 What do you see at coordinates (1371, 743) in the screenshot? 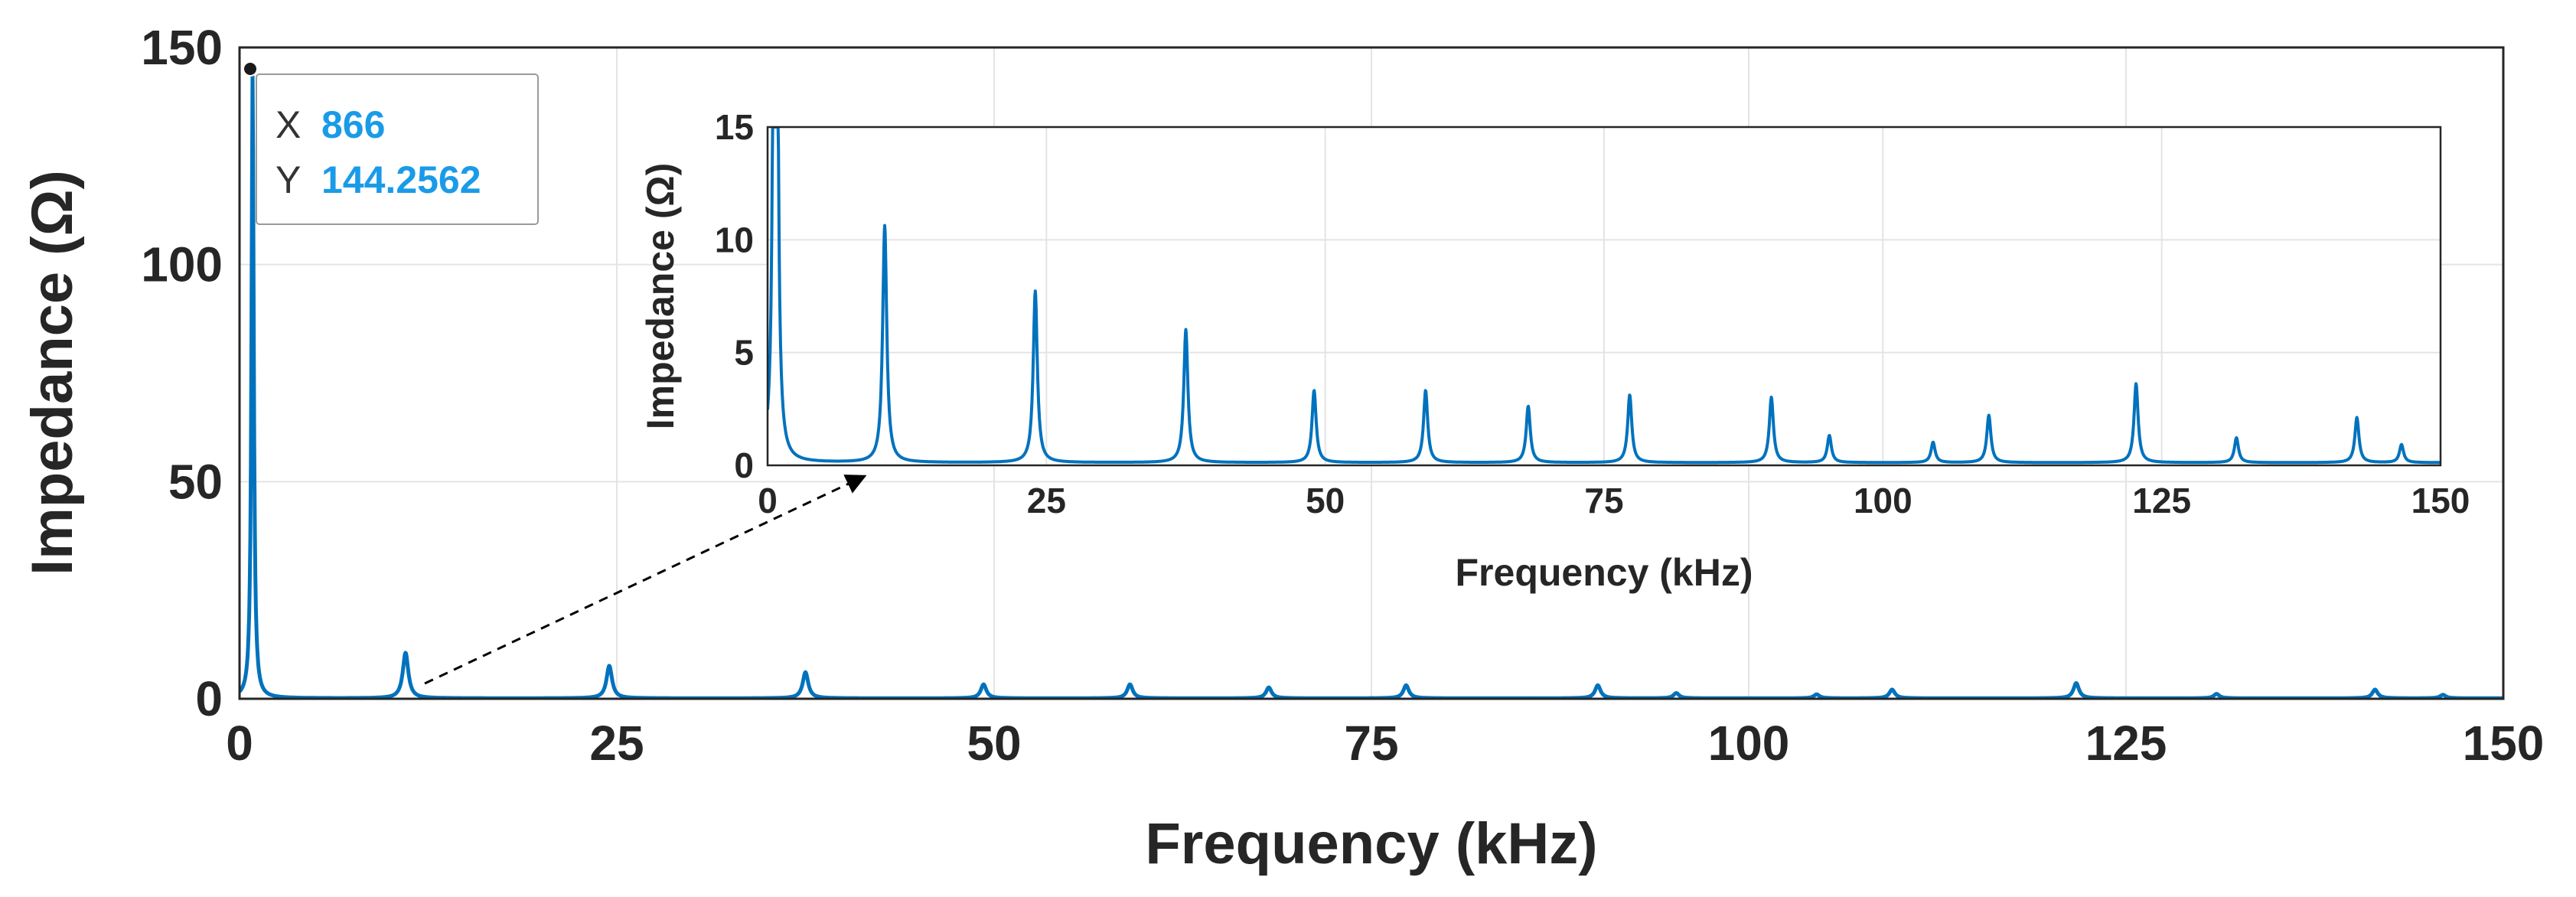
I see `main-x-tick-label: 75` at bounding box center [1371, 743].